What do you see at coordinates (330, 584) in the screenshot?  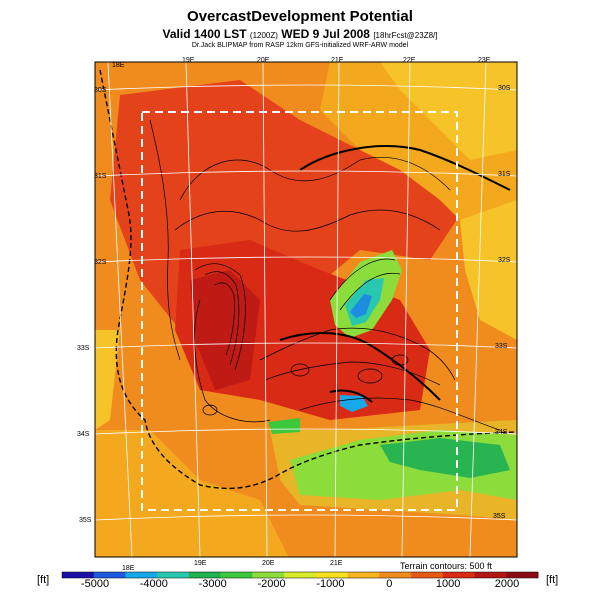 I see `colorbar-tick: -1000` at bounding box center [330, 584].